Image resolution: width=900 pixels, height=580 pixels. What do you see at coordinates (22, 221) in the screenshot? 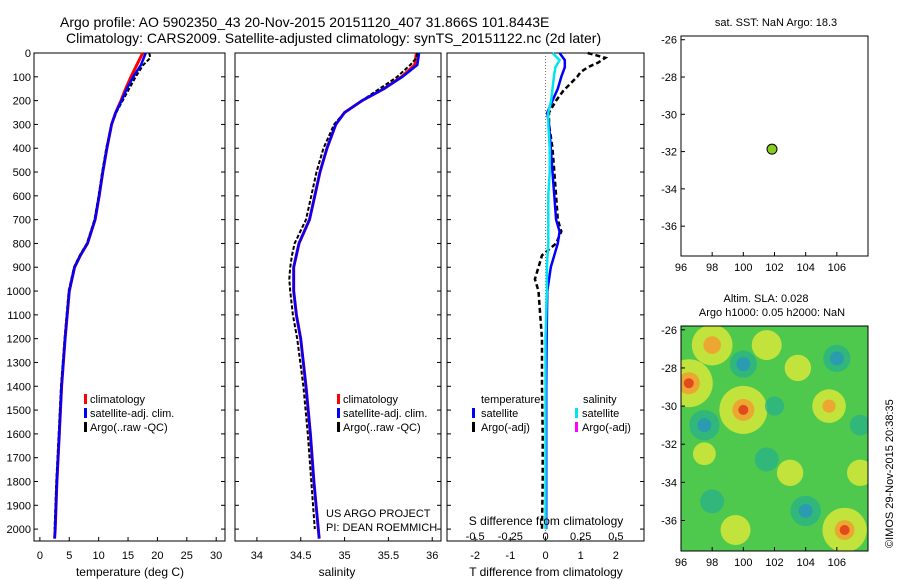
I see `depth-tick-label: 700` at bounding box center [22, 221].